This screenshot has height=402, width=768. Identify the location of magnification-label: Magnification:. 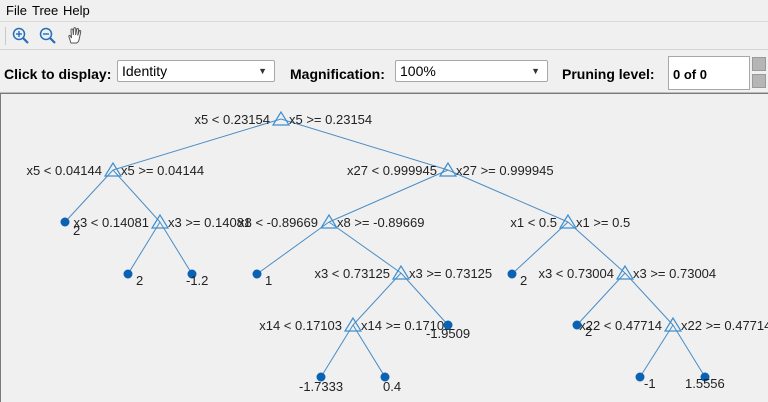
(337, 74).